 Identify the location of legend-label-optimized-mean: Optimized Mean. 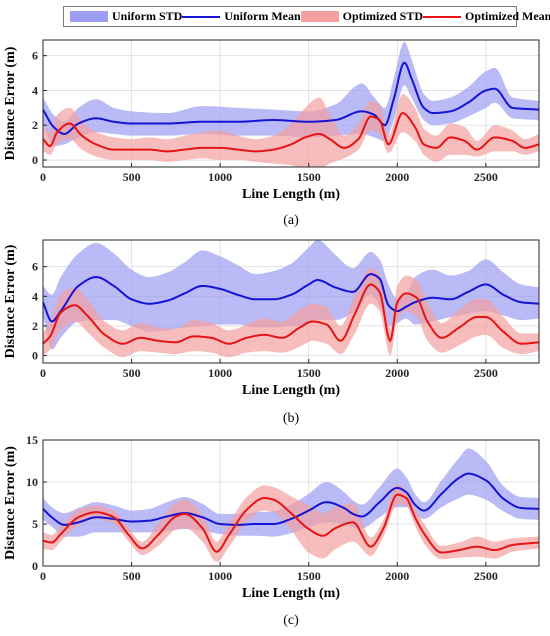
(507, 16).